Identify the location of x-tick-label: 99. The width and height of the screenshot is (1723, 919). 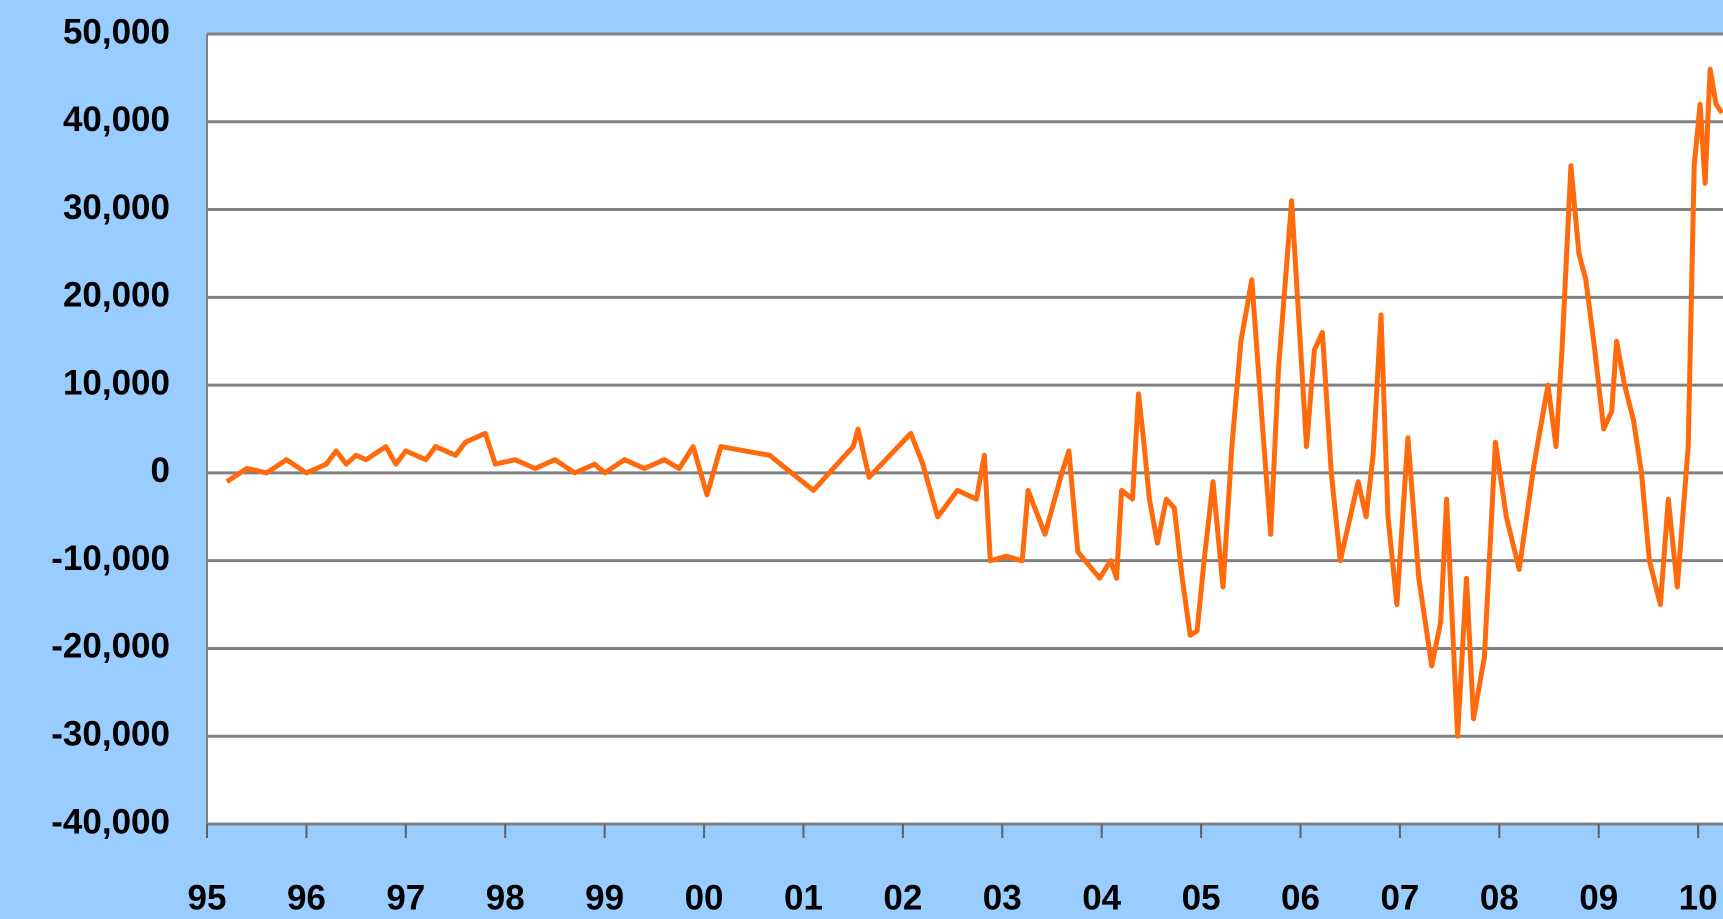
(604, 897).